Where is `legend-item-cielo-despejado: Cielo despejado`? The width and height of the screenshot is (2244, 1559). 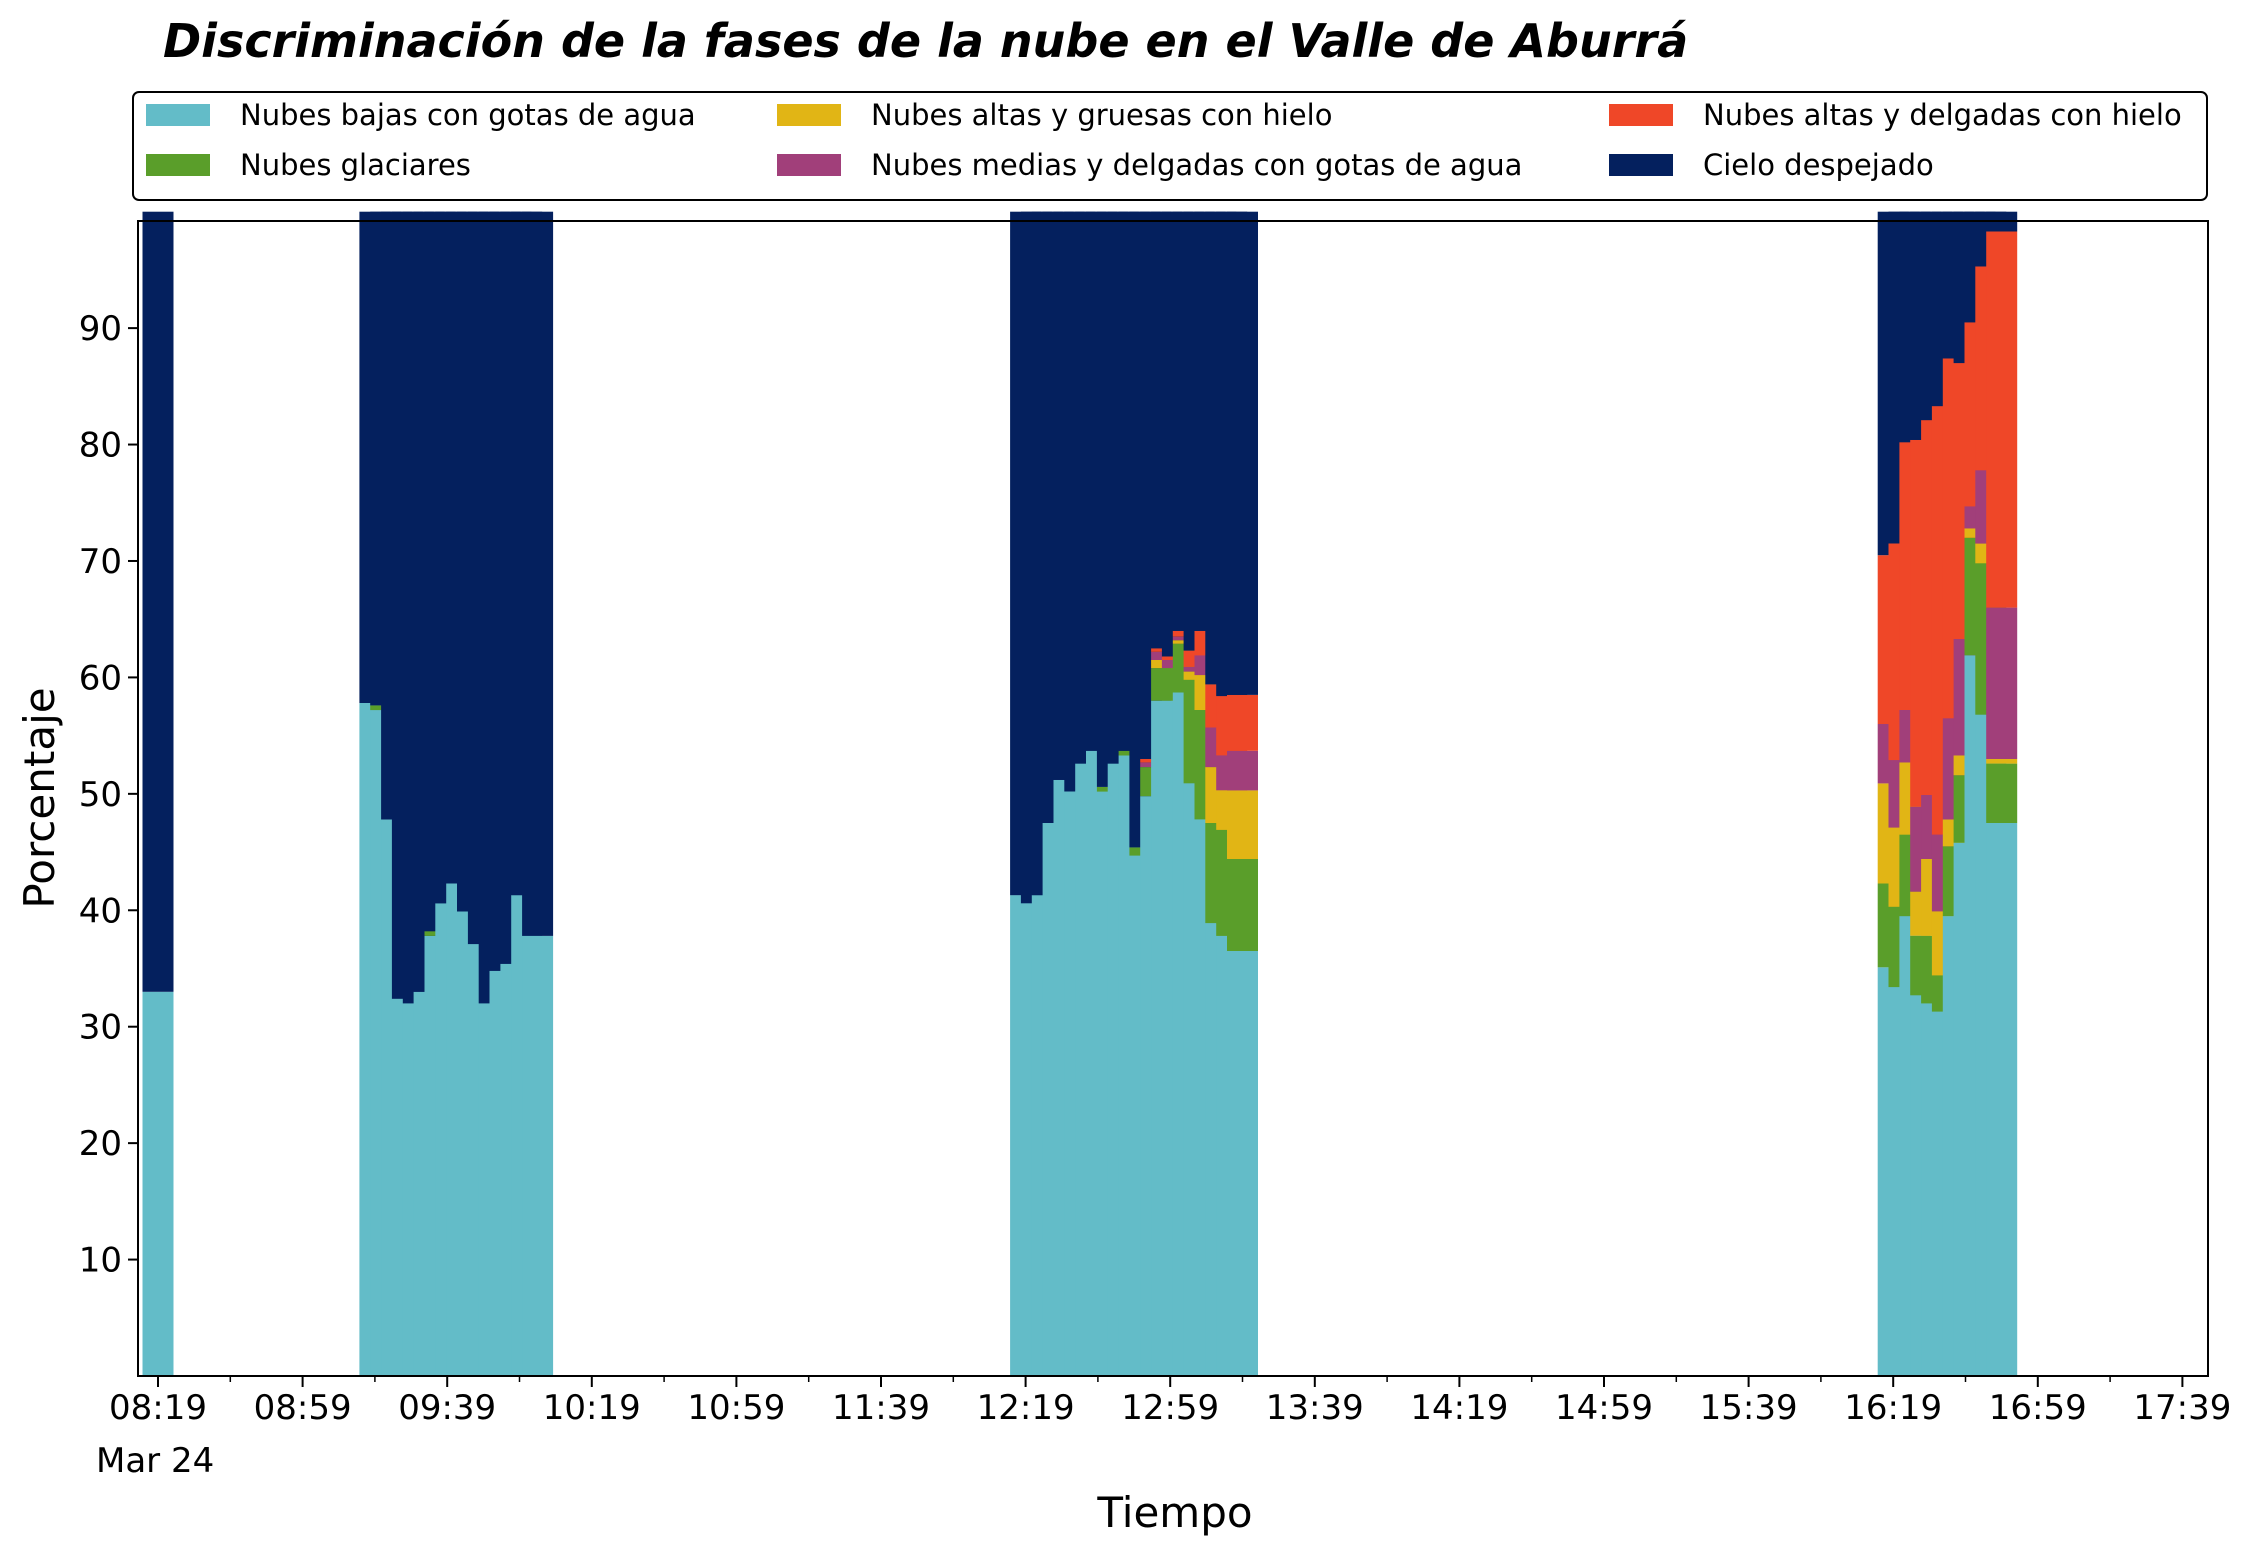
legend-item-cielo-despejado: Cielo despejado is located at coordinates (1771, 165).